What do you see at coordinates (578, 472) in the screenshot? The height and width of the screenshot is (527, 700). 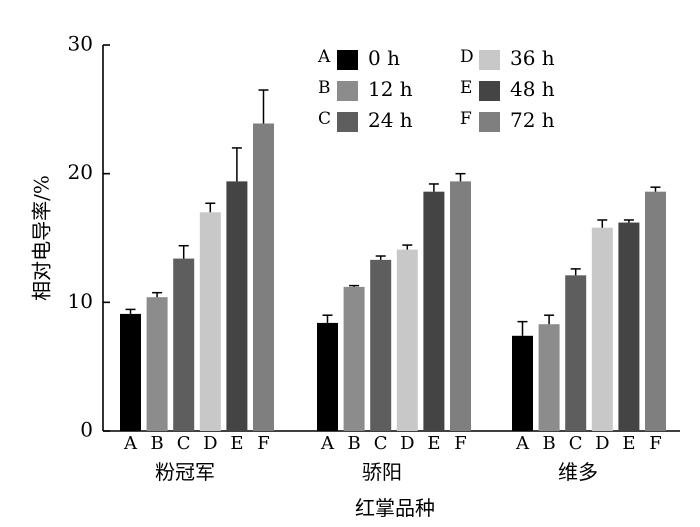 I see `group-label: 维多` at bounding box center [578, 472].